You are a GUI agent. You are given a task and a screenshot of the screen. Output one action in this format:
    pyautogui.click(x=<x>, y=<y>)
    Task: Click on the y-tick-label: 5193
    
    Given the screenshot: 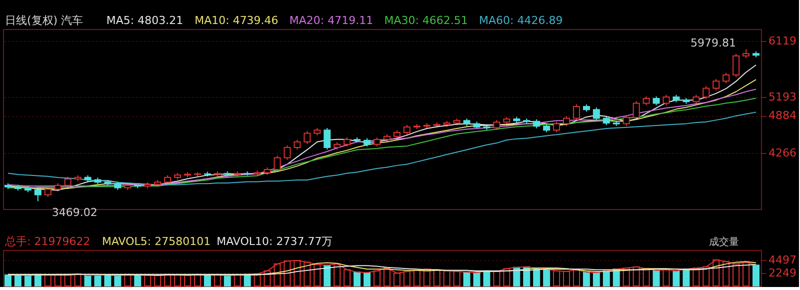 What is the action you would take?
    pyautogui.click(x=782, y=97)
    